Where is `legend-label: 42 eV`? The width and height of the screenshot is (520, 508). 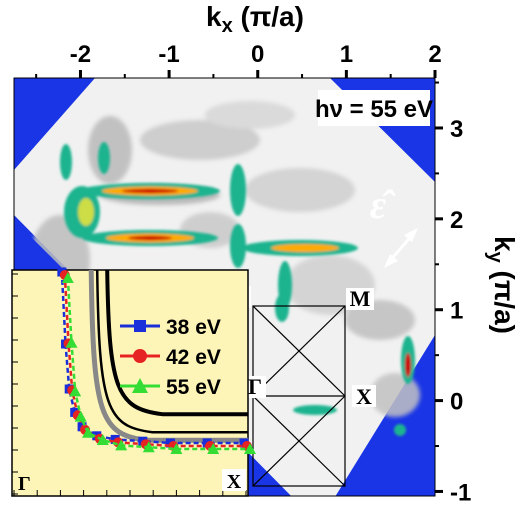 legend-label: 42 eV is located at coordinates (193, 357).